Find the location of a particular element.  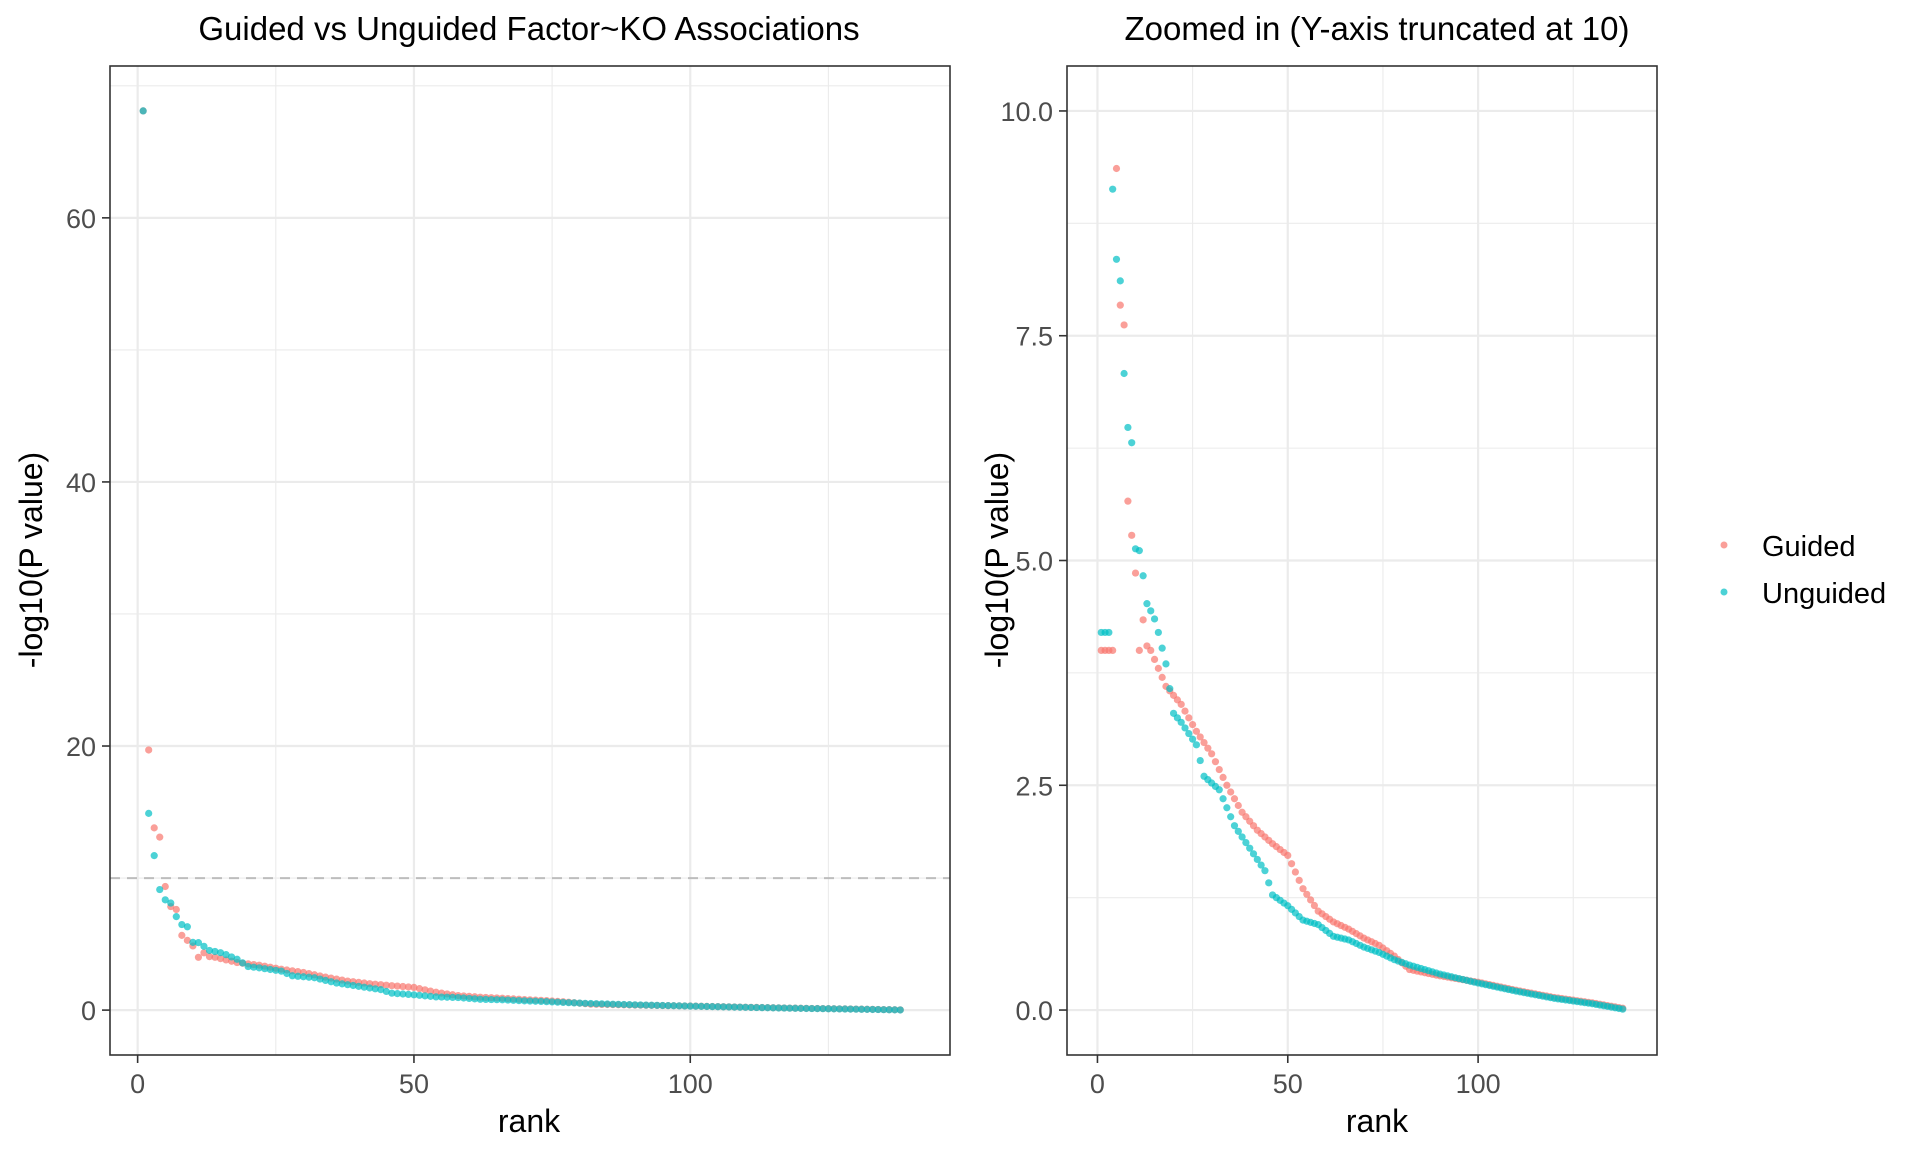

y-tick-label: 7.5 is located at coordinates (1034, 337).